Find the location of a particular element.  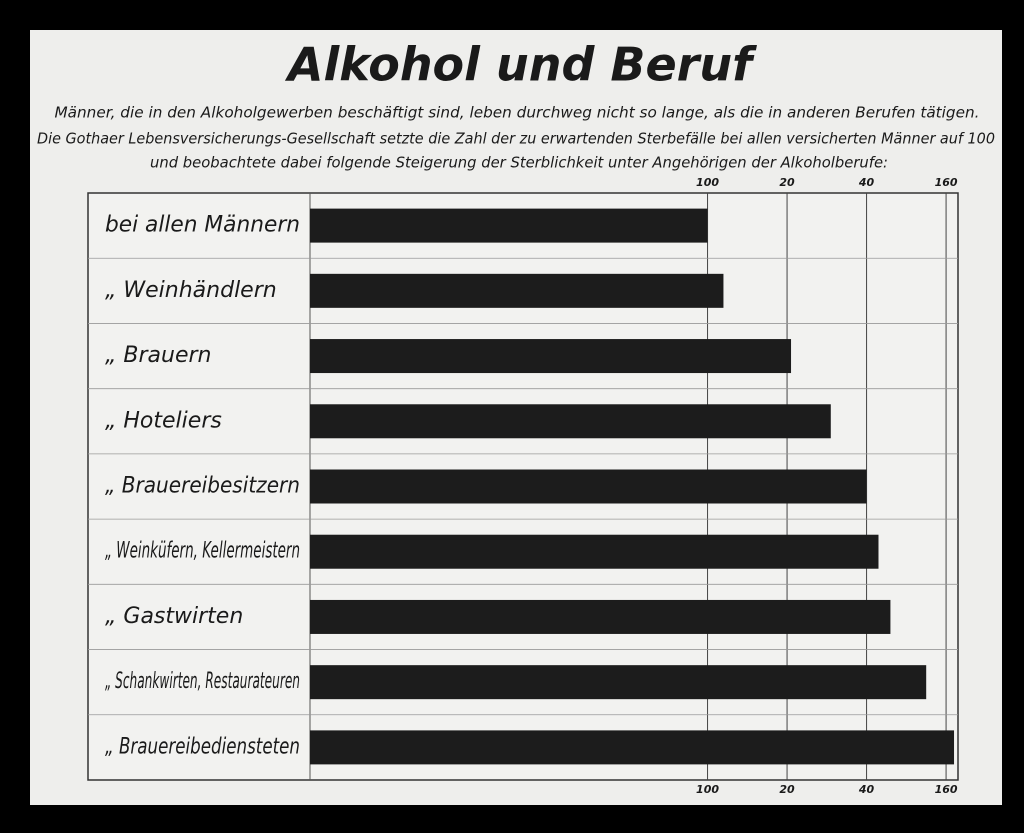

category-label: „ Brauern is located at coordinates (158, 355).